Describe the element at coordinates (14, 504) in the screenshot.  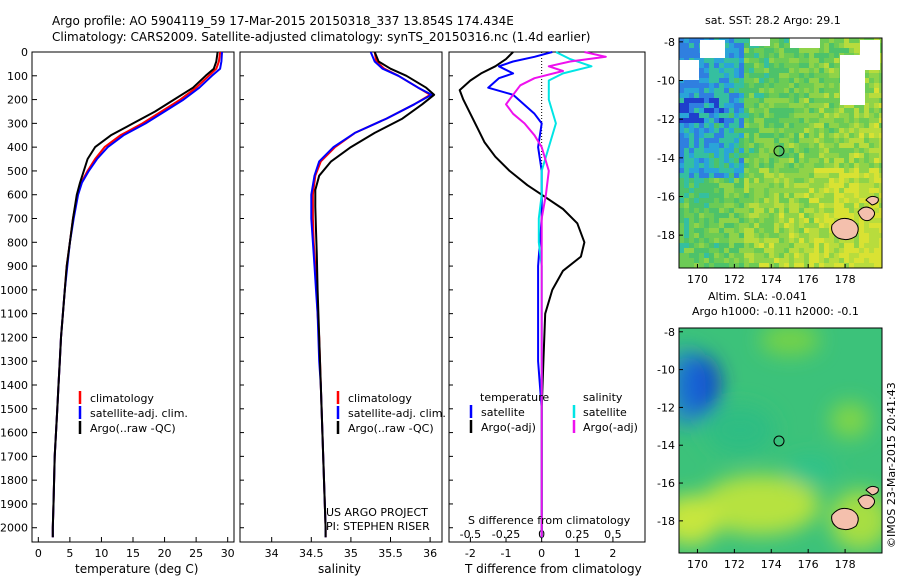
I see `y-tick-label: 1900` at that location.